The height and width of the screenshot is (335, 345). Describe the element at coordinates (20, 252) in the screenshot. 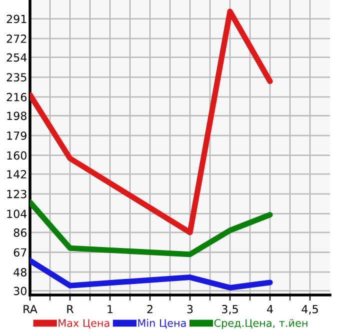

I see `y-tick-label: 67` at that location.